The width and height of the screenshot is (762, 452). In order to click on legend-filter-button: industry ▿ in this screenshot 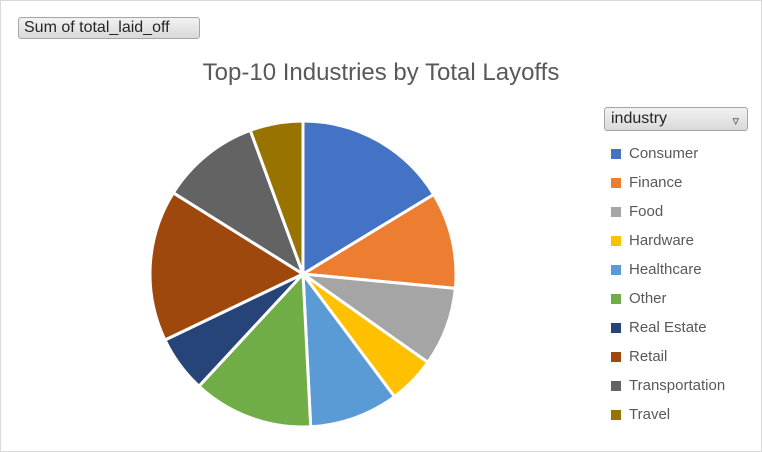, I will do `click(676, 119)`.